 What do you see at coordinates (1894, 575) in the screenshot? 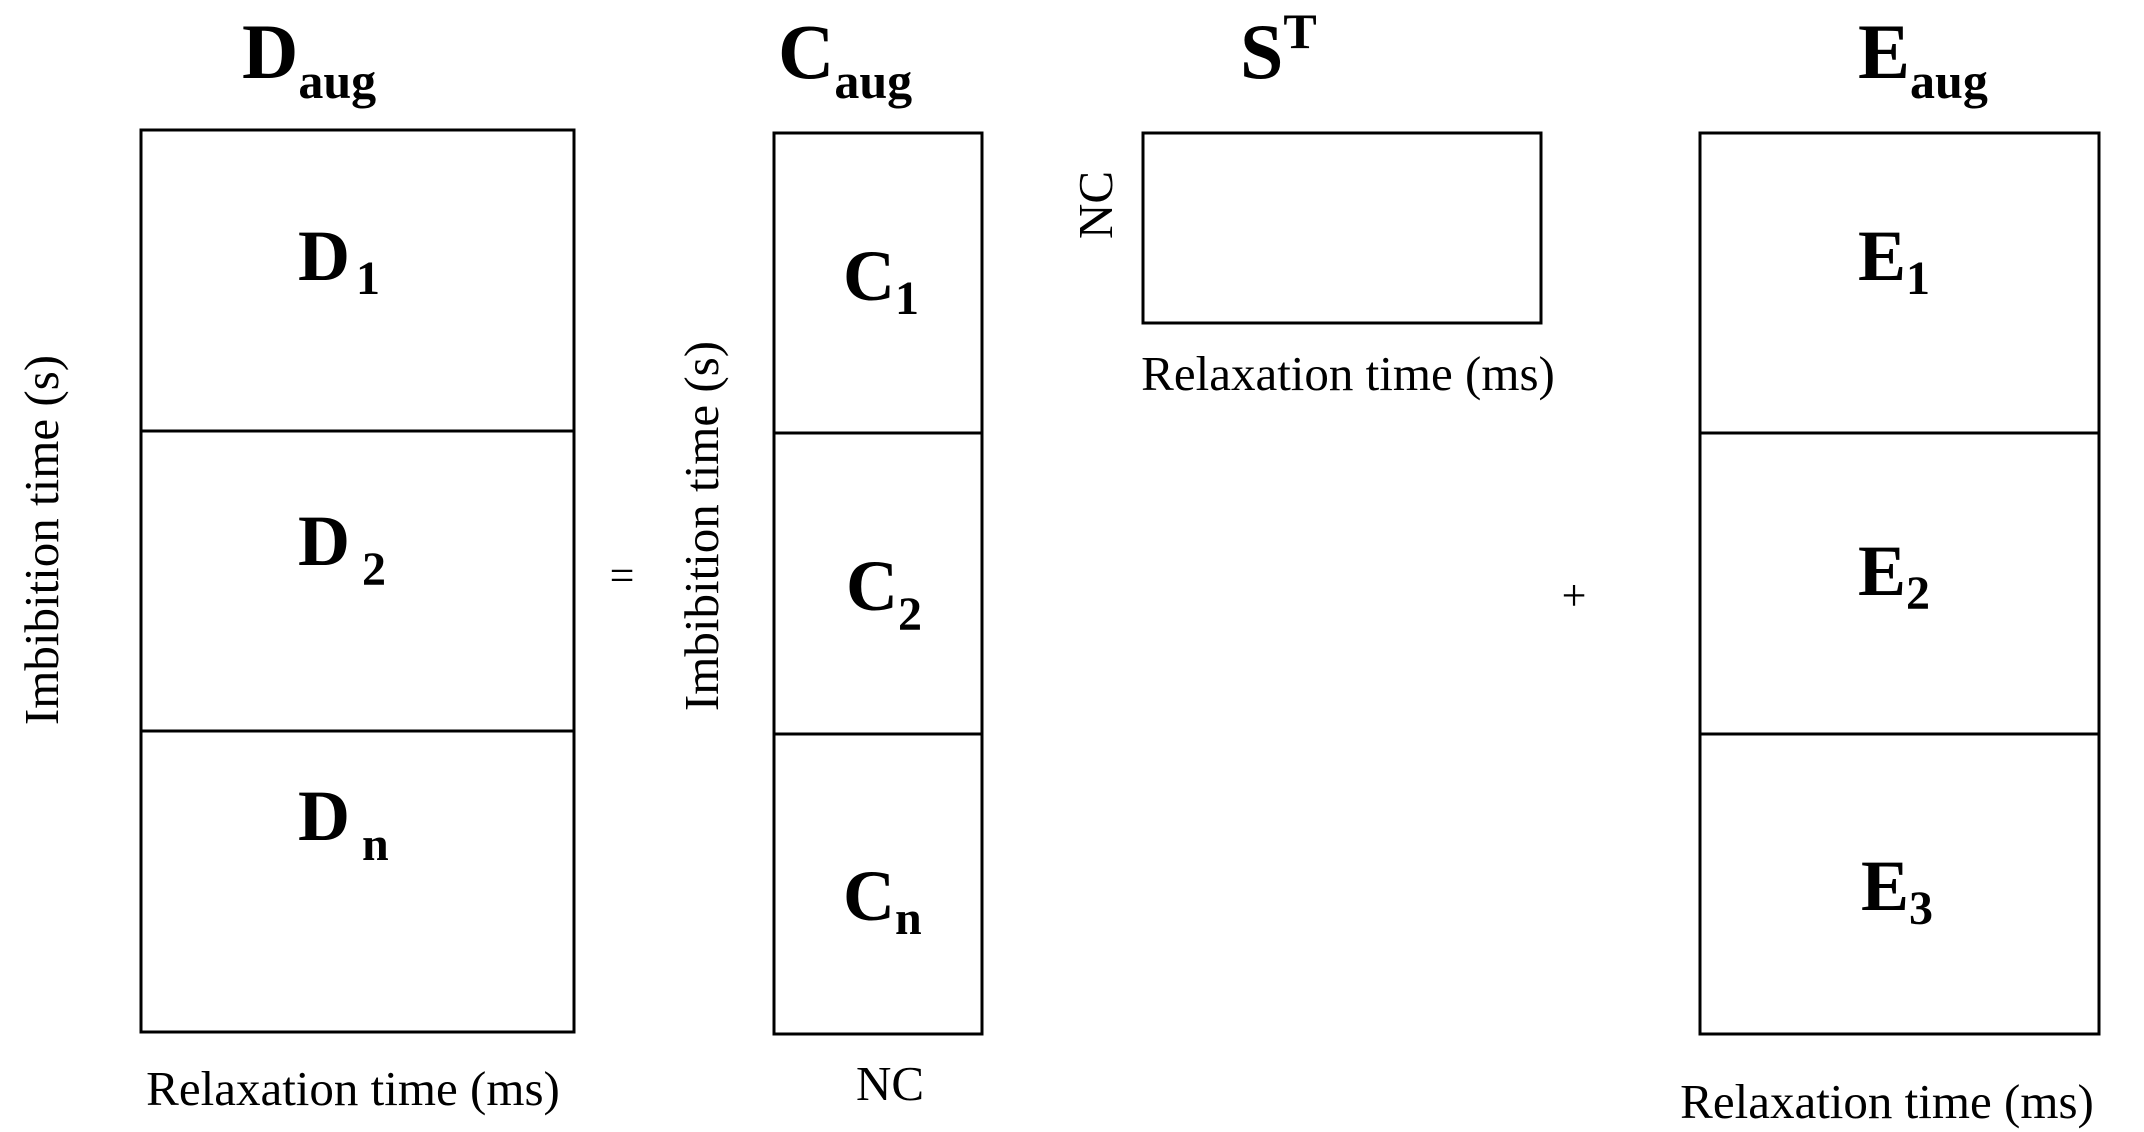
I see `block-label: E2` at bounding box center [1894, 575].